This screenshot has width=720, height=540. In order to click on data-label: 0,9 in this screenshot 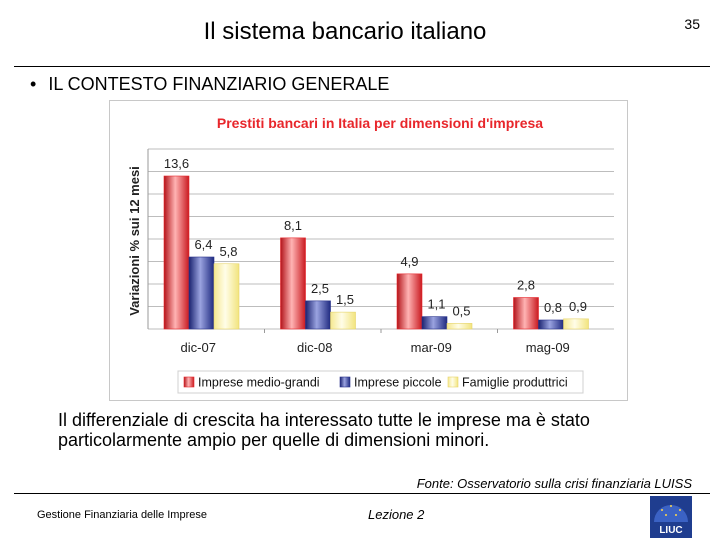, I will do `click(578, 306)`.